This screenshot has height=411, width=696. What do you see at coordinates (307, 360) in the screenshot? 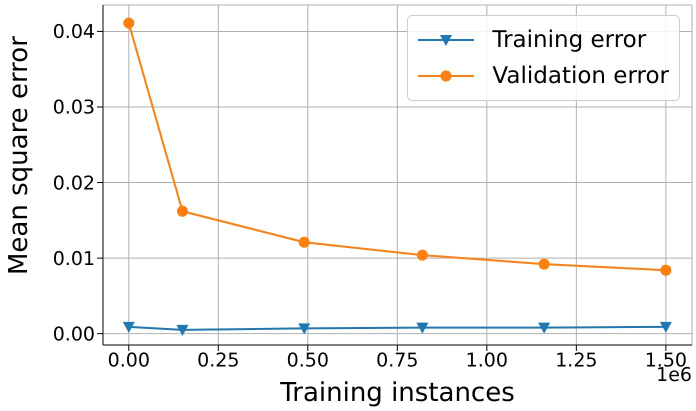
I see `x-tick-label: 0.50` at bounding box center [307, 360].